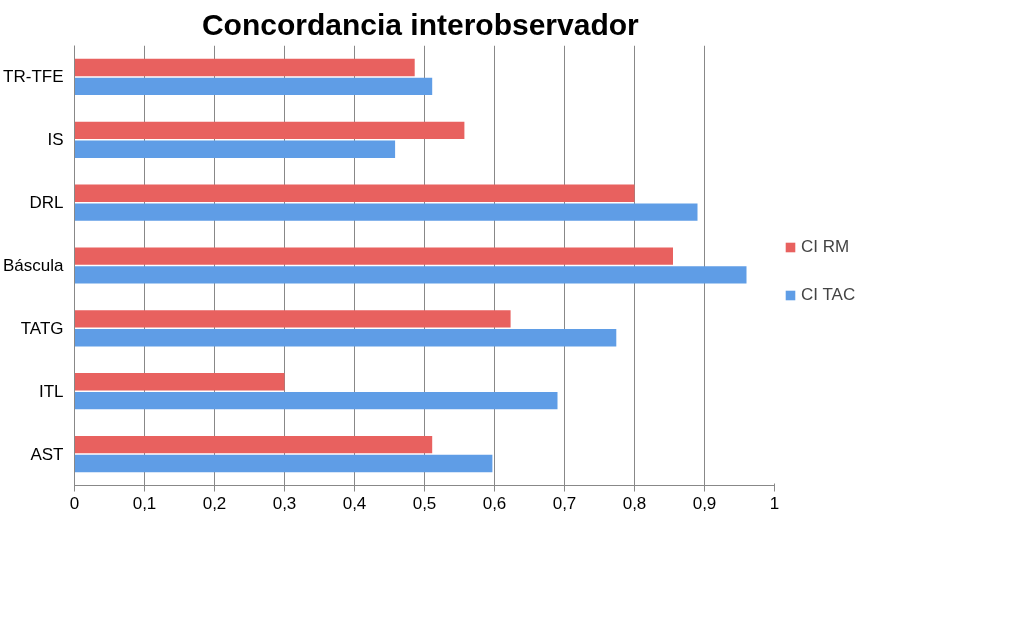 The width and height of the screenshot is (1009, 635). I want to click on y-tick-label: TATG, so click(42, 328).